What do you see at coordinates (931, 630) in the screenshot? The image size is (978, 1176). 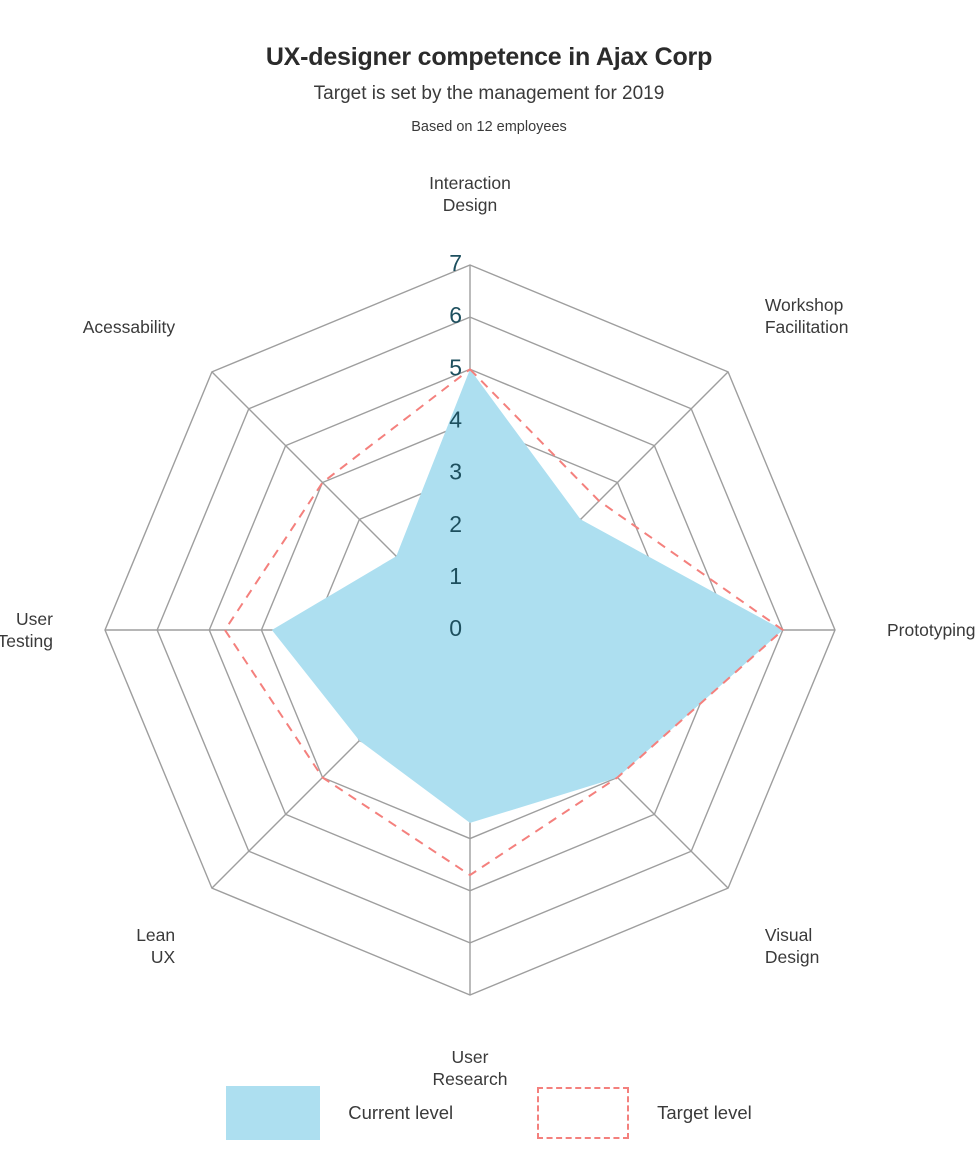 I see `axis-label-prototyping: Prototyping` at bounding box center [931, 630].